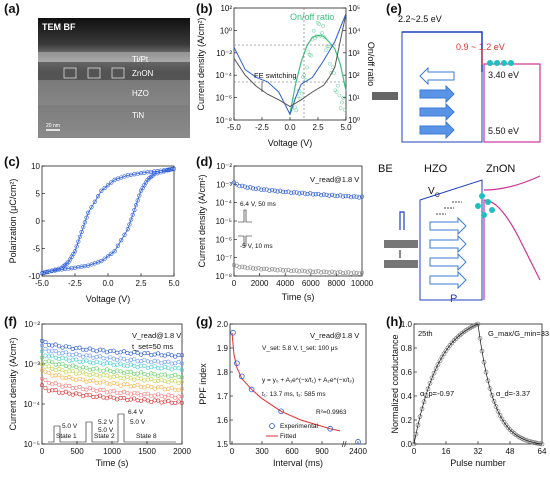  What do you see at coordinates (53, 126) in the screenshot?
I see `tem-scale-label: 20 nm` at bounding box center [53, 126].